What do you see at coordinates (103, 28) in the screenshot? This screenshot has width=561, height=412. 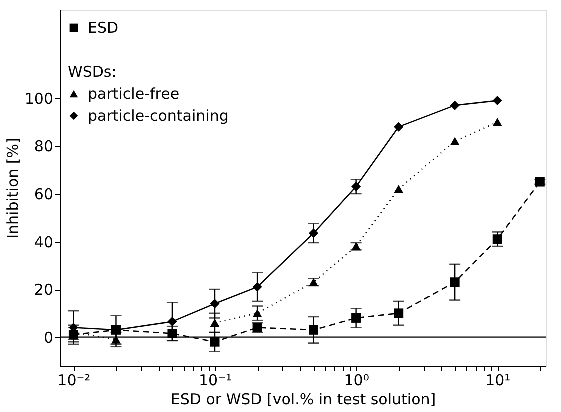 I see `legend-label: ESD` at bounding box center [103, 28].